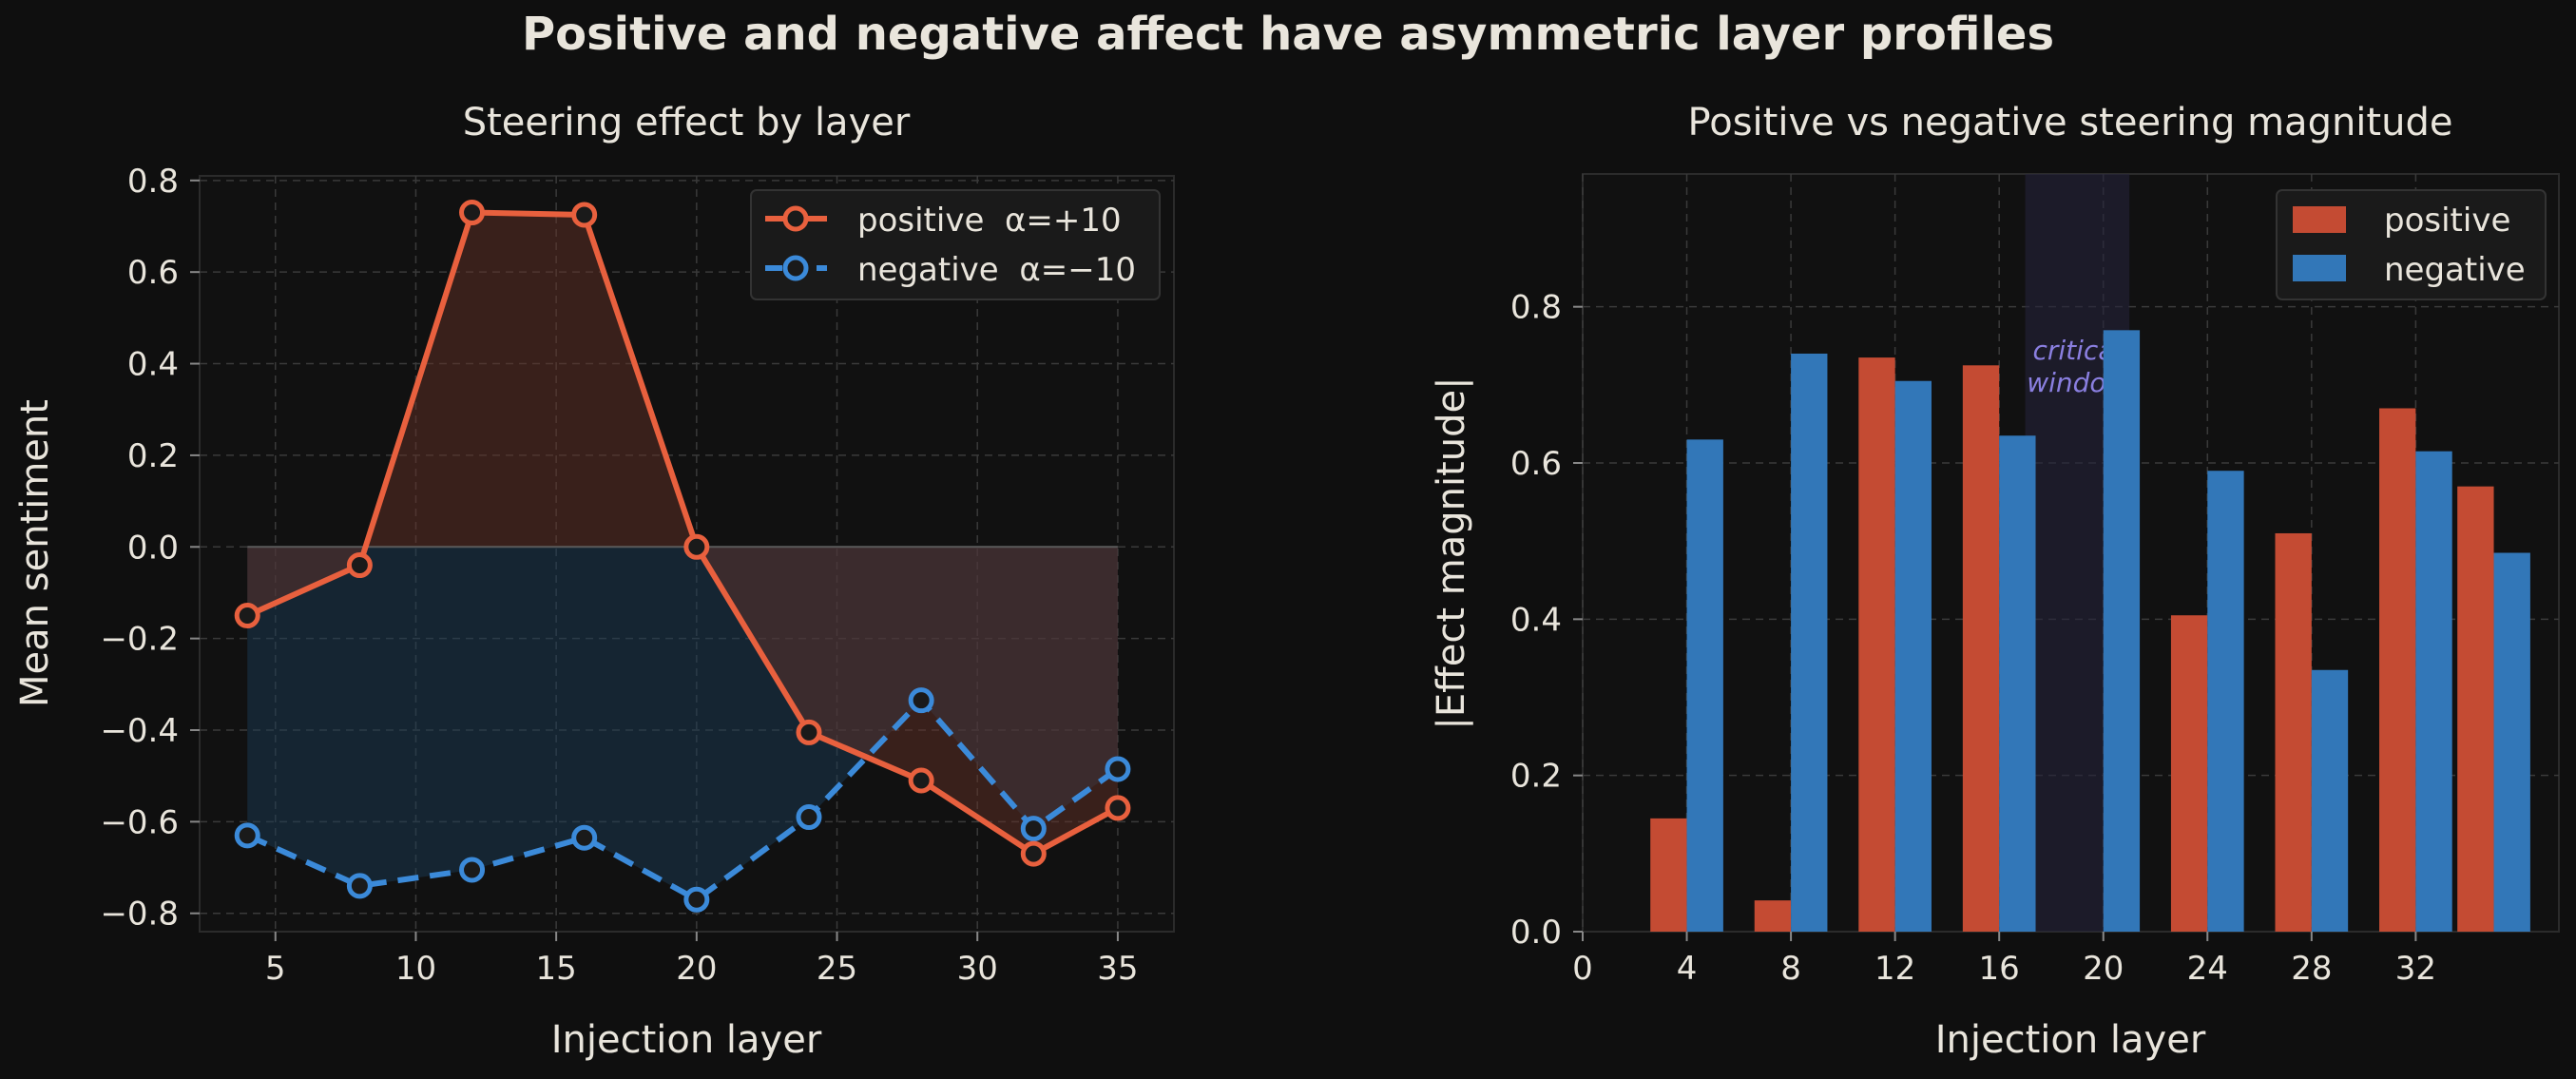 The image size is (2576, 1079). I want to click on line-chart-legend-box, so click(955, 244).